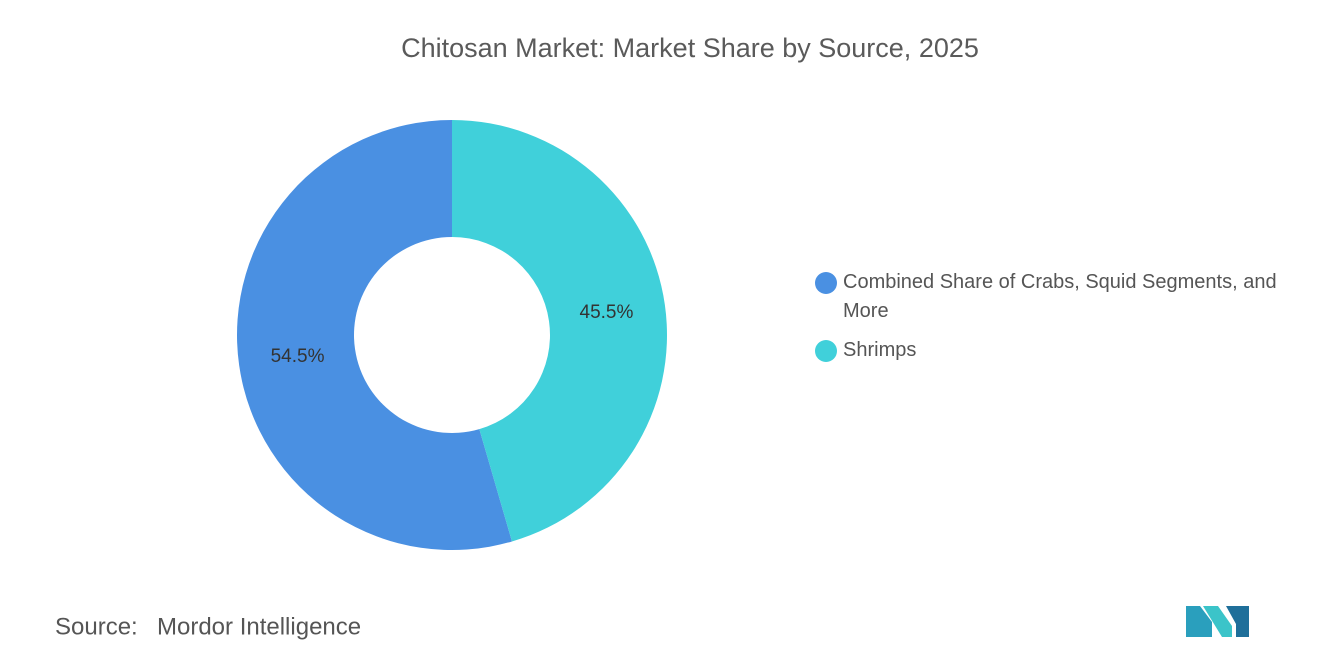  Describe the element at coordinates (259, 626) in the screenshot. I see `source: Mordor Intelligence` at that location.